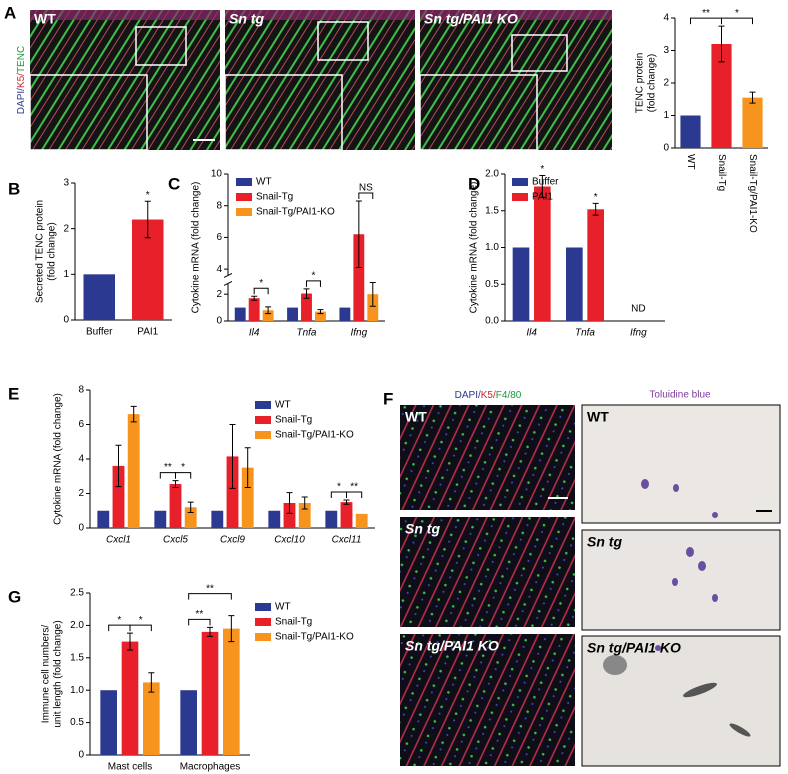 The width and height of the screenshot is (788, 774). What do you see at coordinates (545, 182) in the screenshot?
I see `legend-label: Buffer` at bounding box center [545, 182].